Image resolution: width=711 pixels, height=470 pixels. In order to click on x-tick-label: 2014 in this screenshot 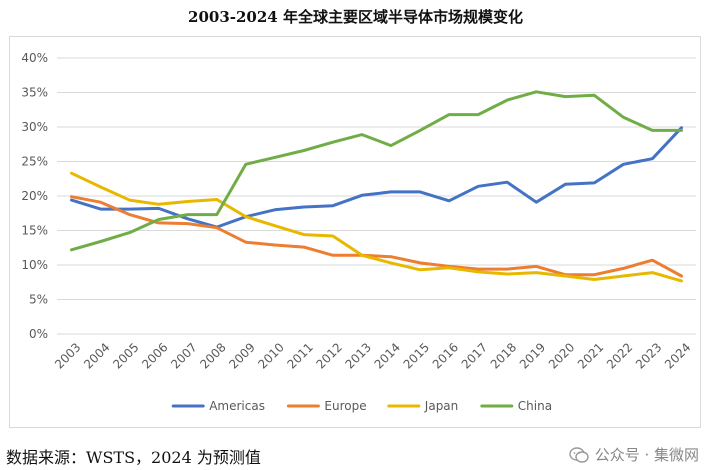, I will do `click(387, 355)`.